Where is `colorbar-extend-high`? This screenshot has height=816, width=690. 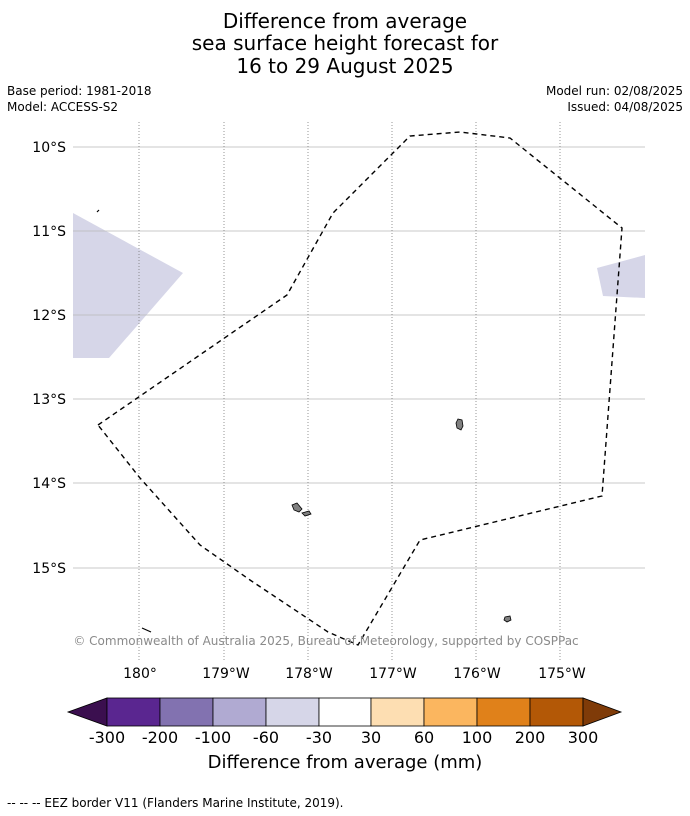
colorbar-extend-high is located at coordinates (602, 712).